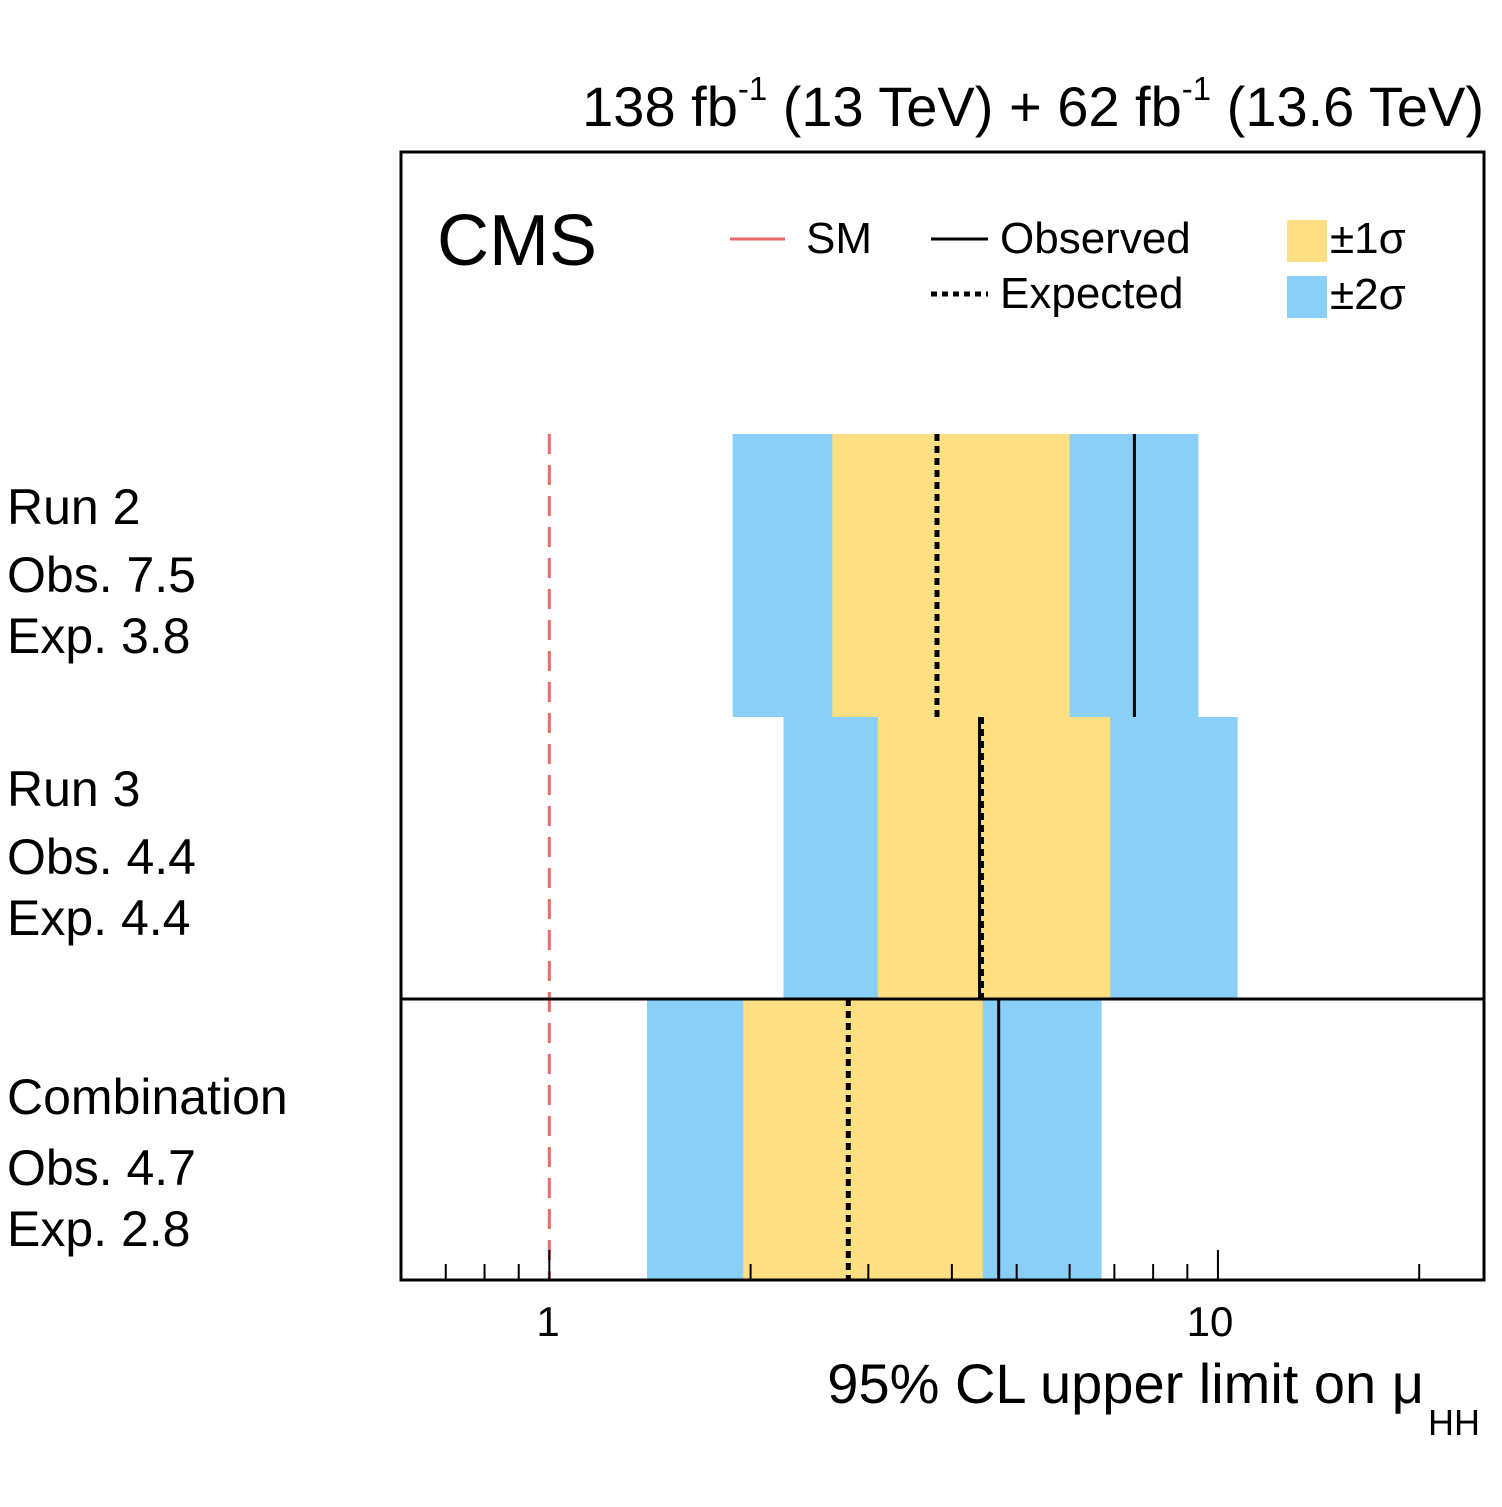 The width and height of the screenshot is (1502, 1507). I want to click on row-exp-combination: Exp. 2.8, so click(98, 1229).